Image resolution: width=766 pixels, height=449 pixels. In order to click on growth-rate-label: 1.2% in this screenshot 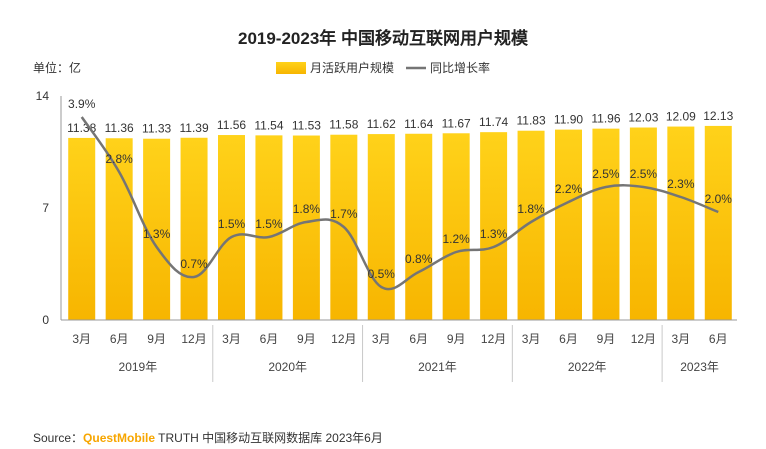, I will do `click(456, 239)`.